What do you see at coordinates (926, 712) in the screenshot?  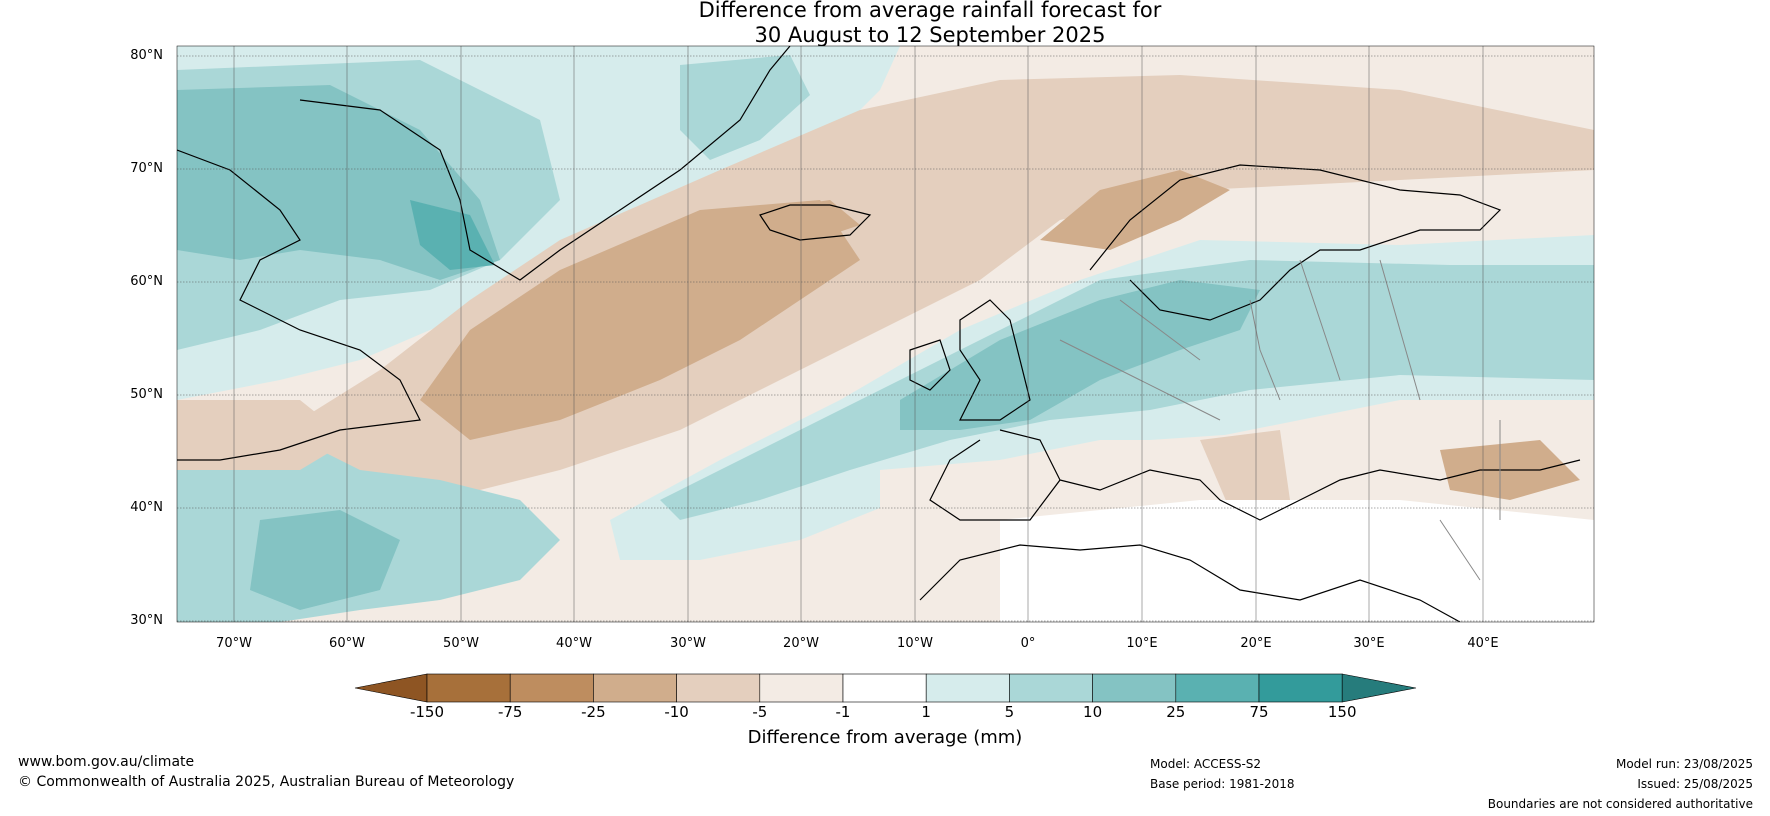 I see `colorbar-tick-label: 1` at bounding box center [926, 712].